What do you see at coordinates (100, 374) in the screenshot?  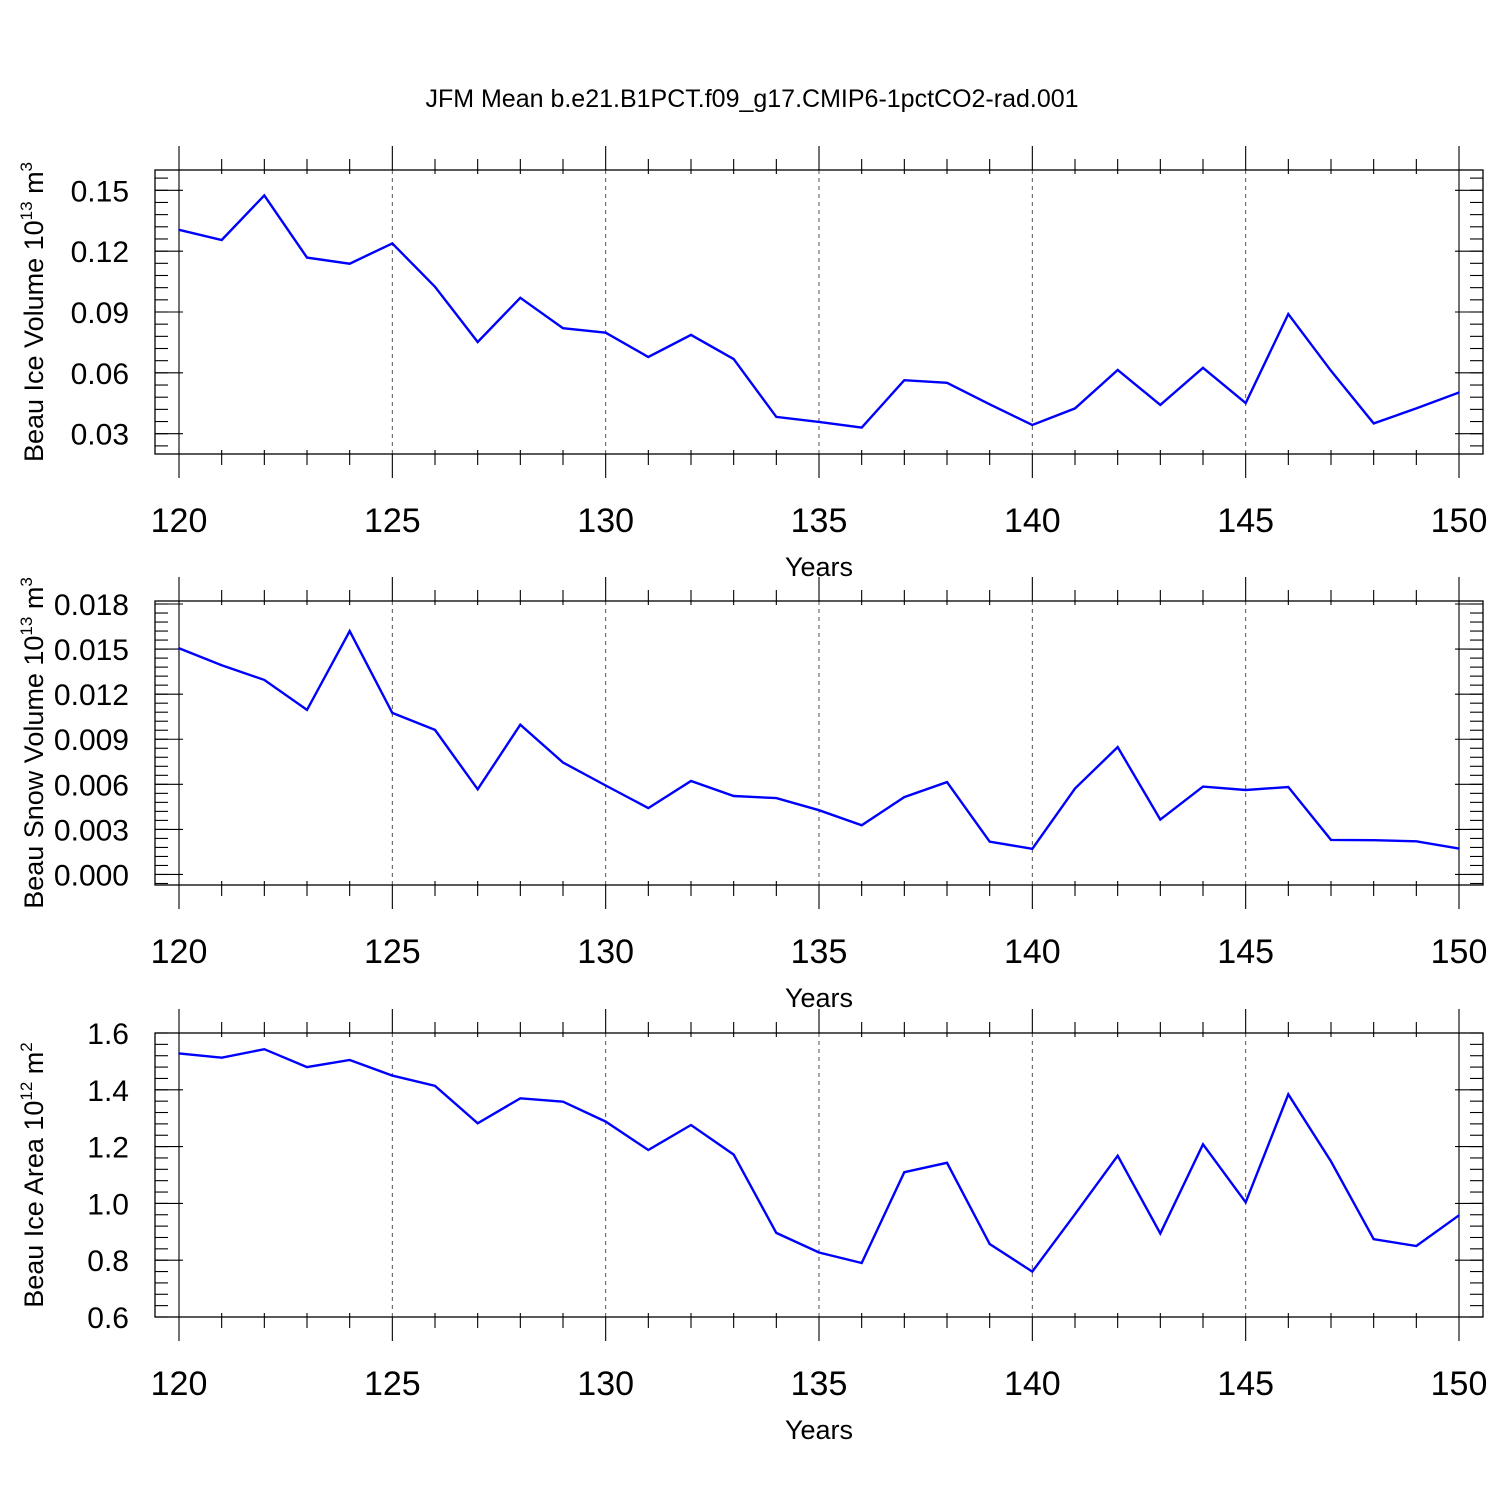 I see `y-tick-label: 0.06` at bounding box center [100, 374].